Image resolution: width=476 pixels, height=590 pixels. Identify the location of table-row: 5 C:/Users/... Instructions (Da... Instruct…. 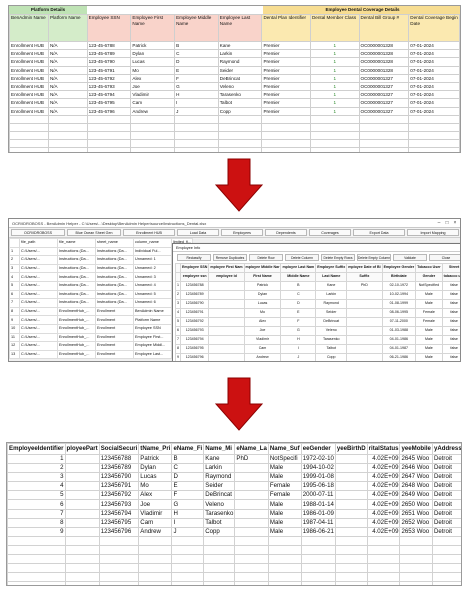
(101, 285).